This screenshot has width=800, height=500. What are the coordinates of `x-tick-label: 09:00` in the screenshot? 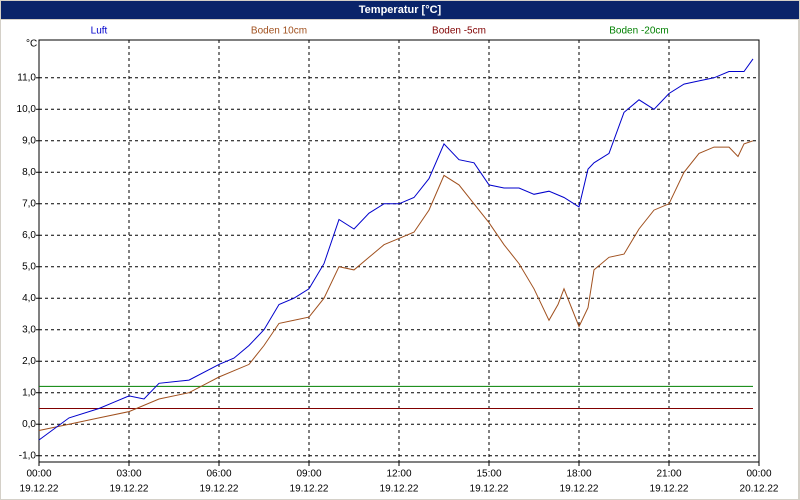 It's located at (308, 474).